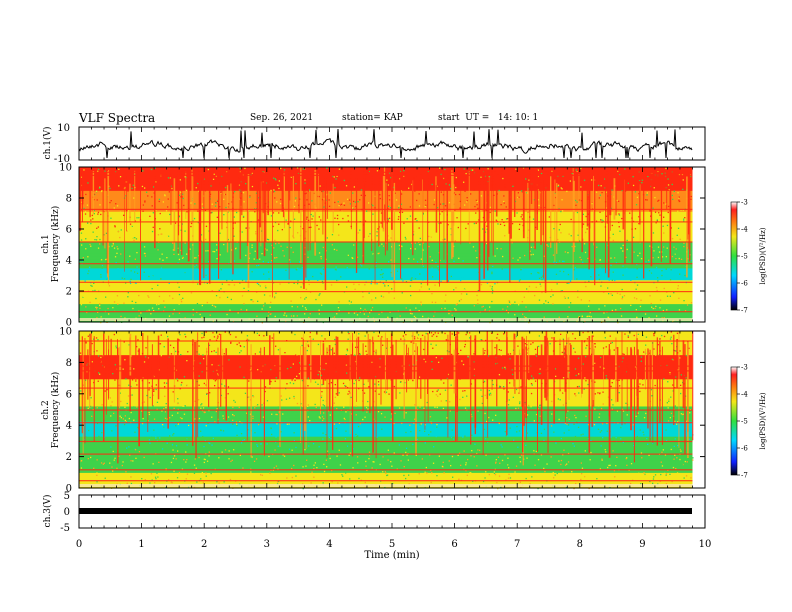 This screenshot has height=612, width=792. I want to click on spectrogram-band, so click(386, 408).